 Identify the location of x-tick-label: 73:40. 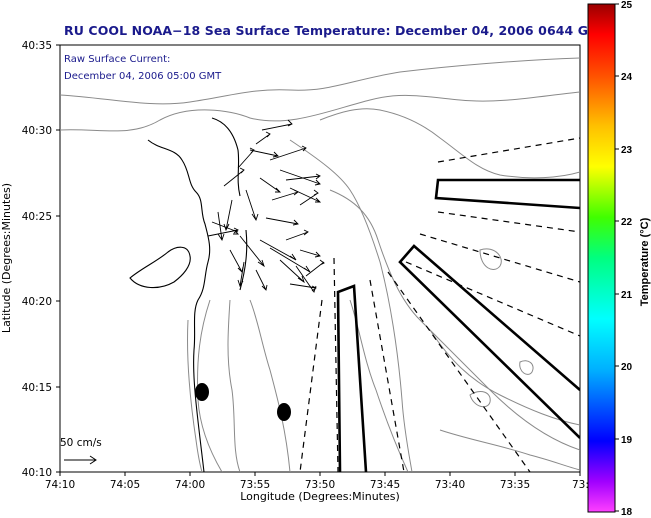
(450, 485).